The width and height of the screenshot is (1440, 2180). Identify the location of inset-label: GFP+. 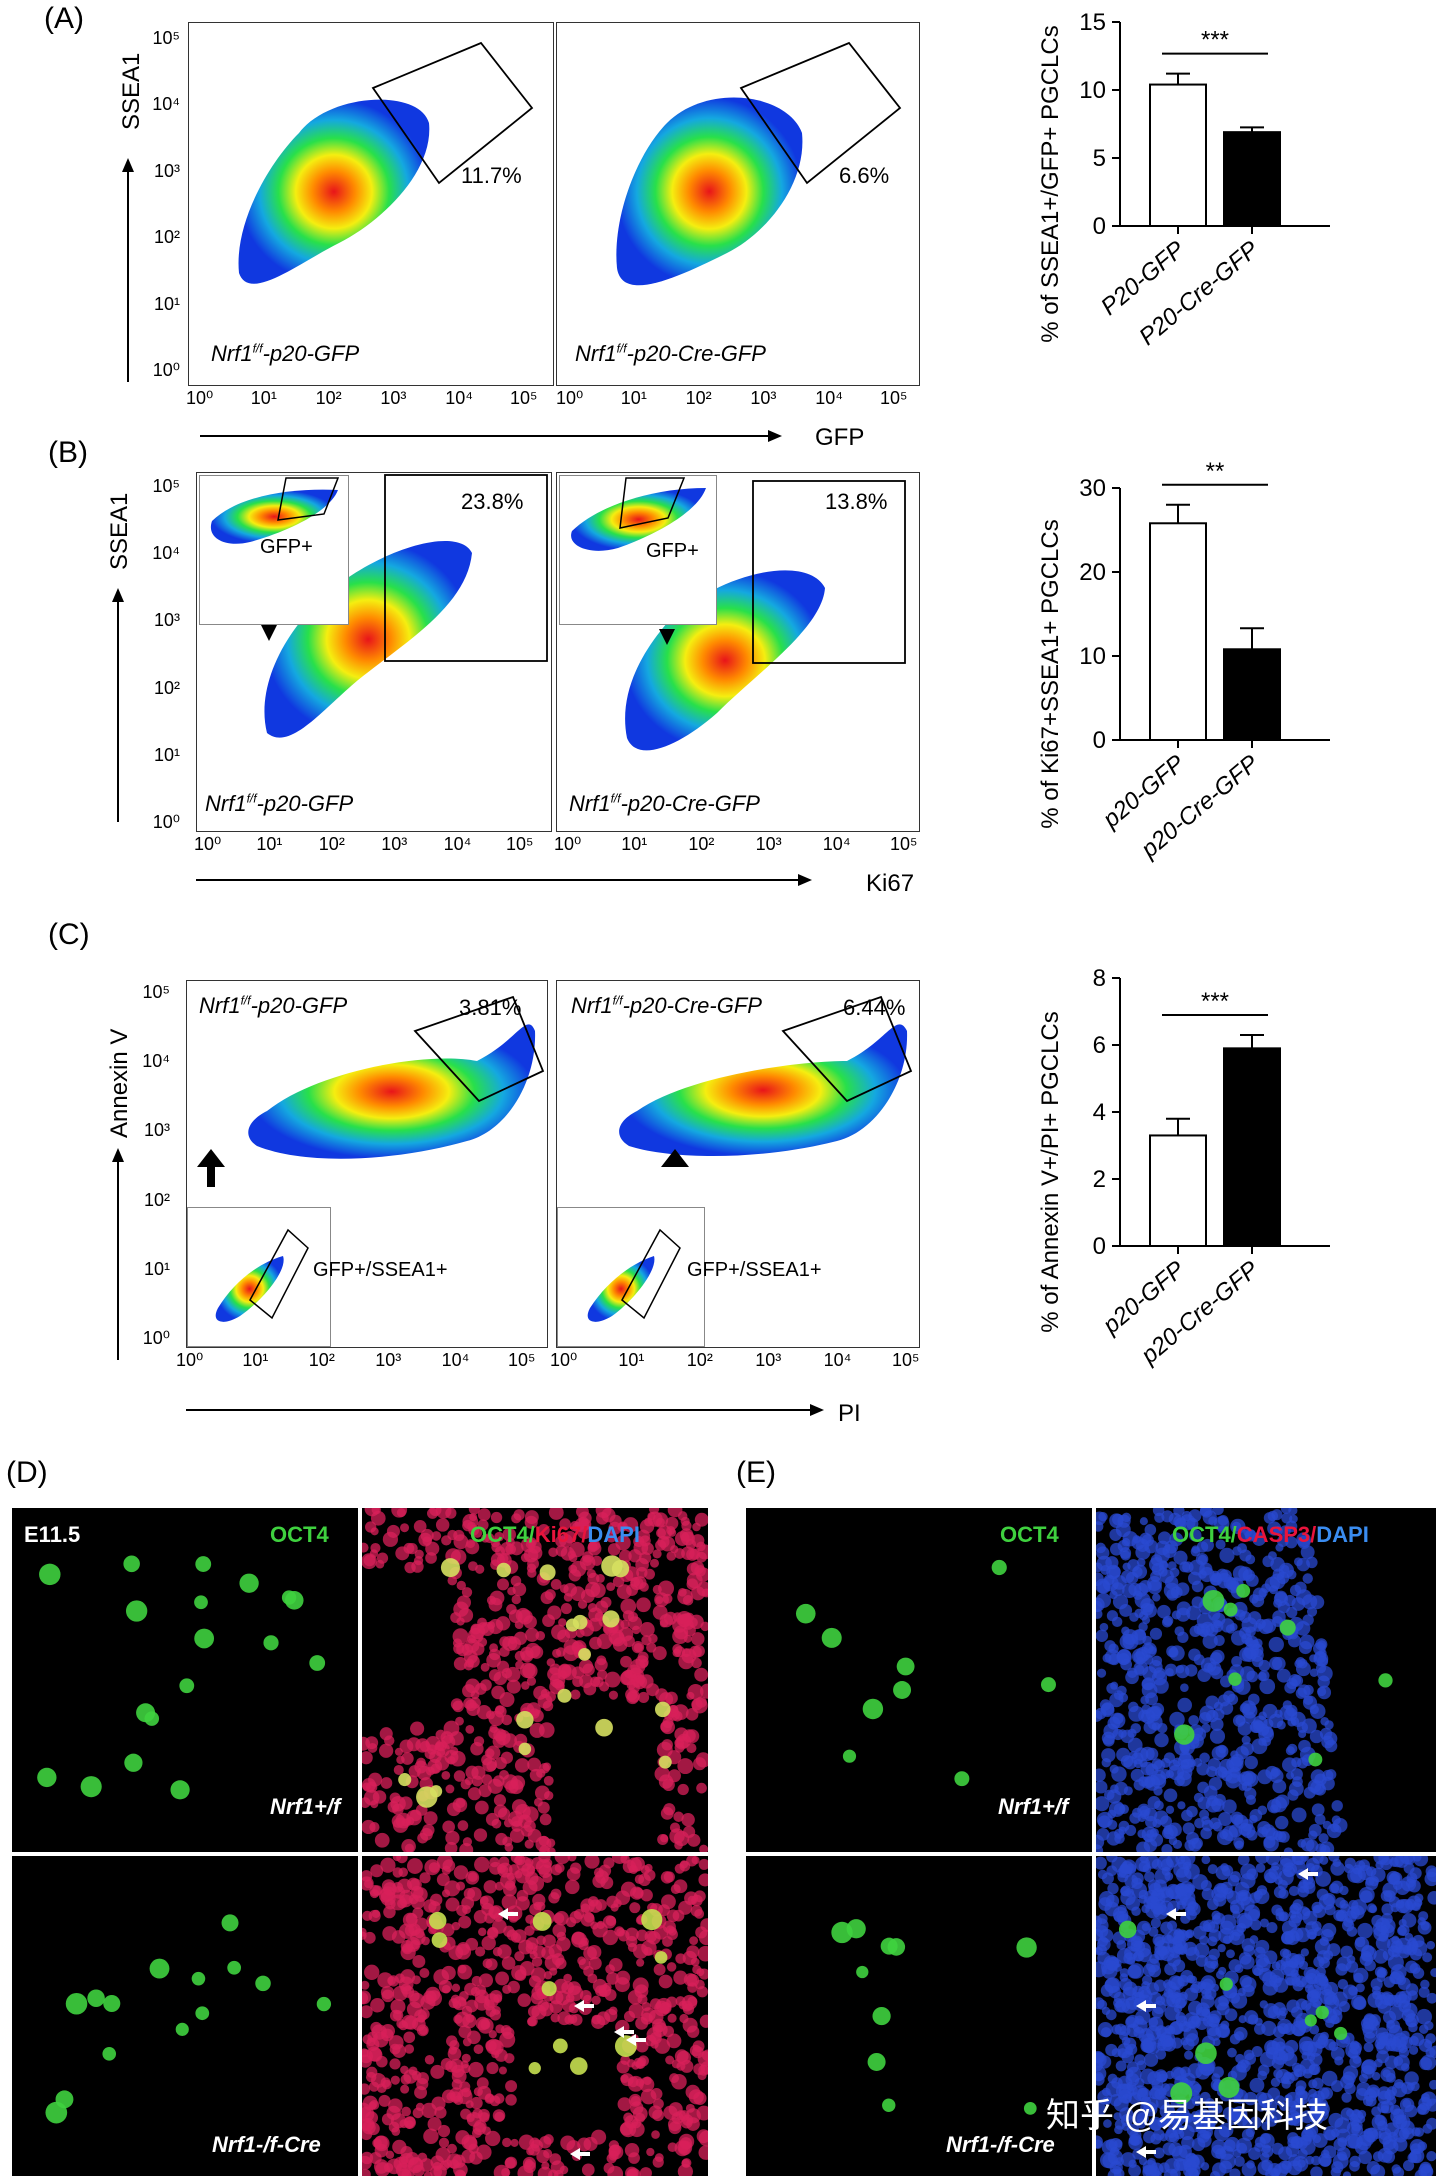
(672, 551).